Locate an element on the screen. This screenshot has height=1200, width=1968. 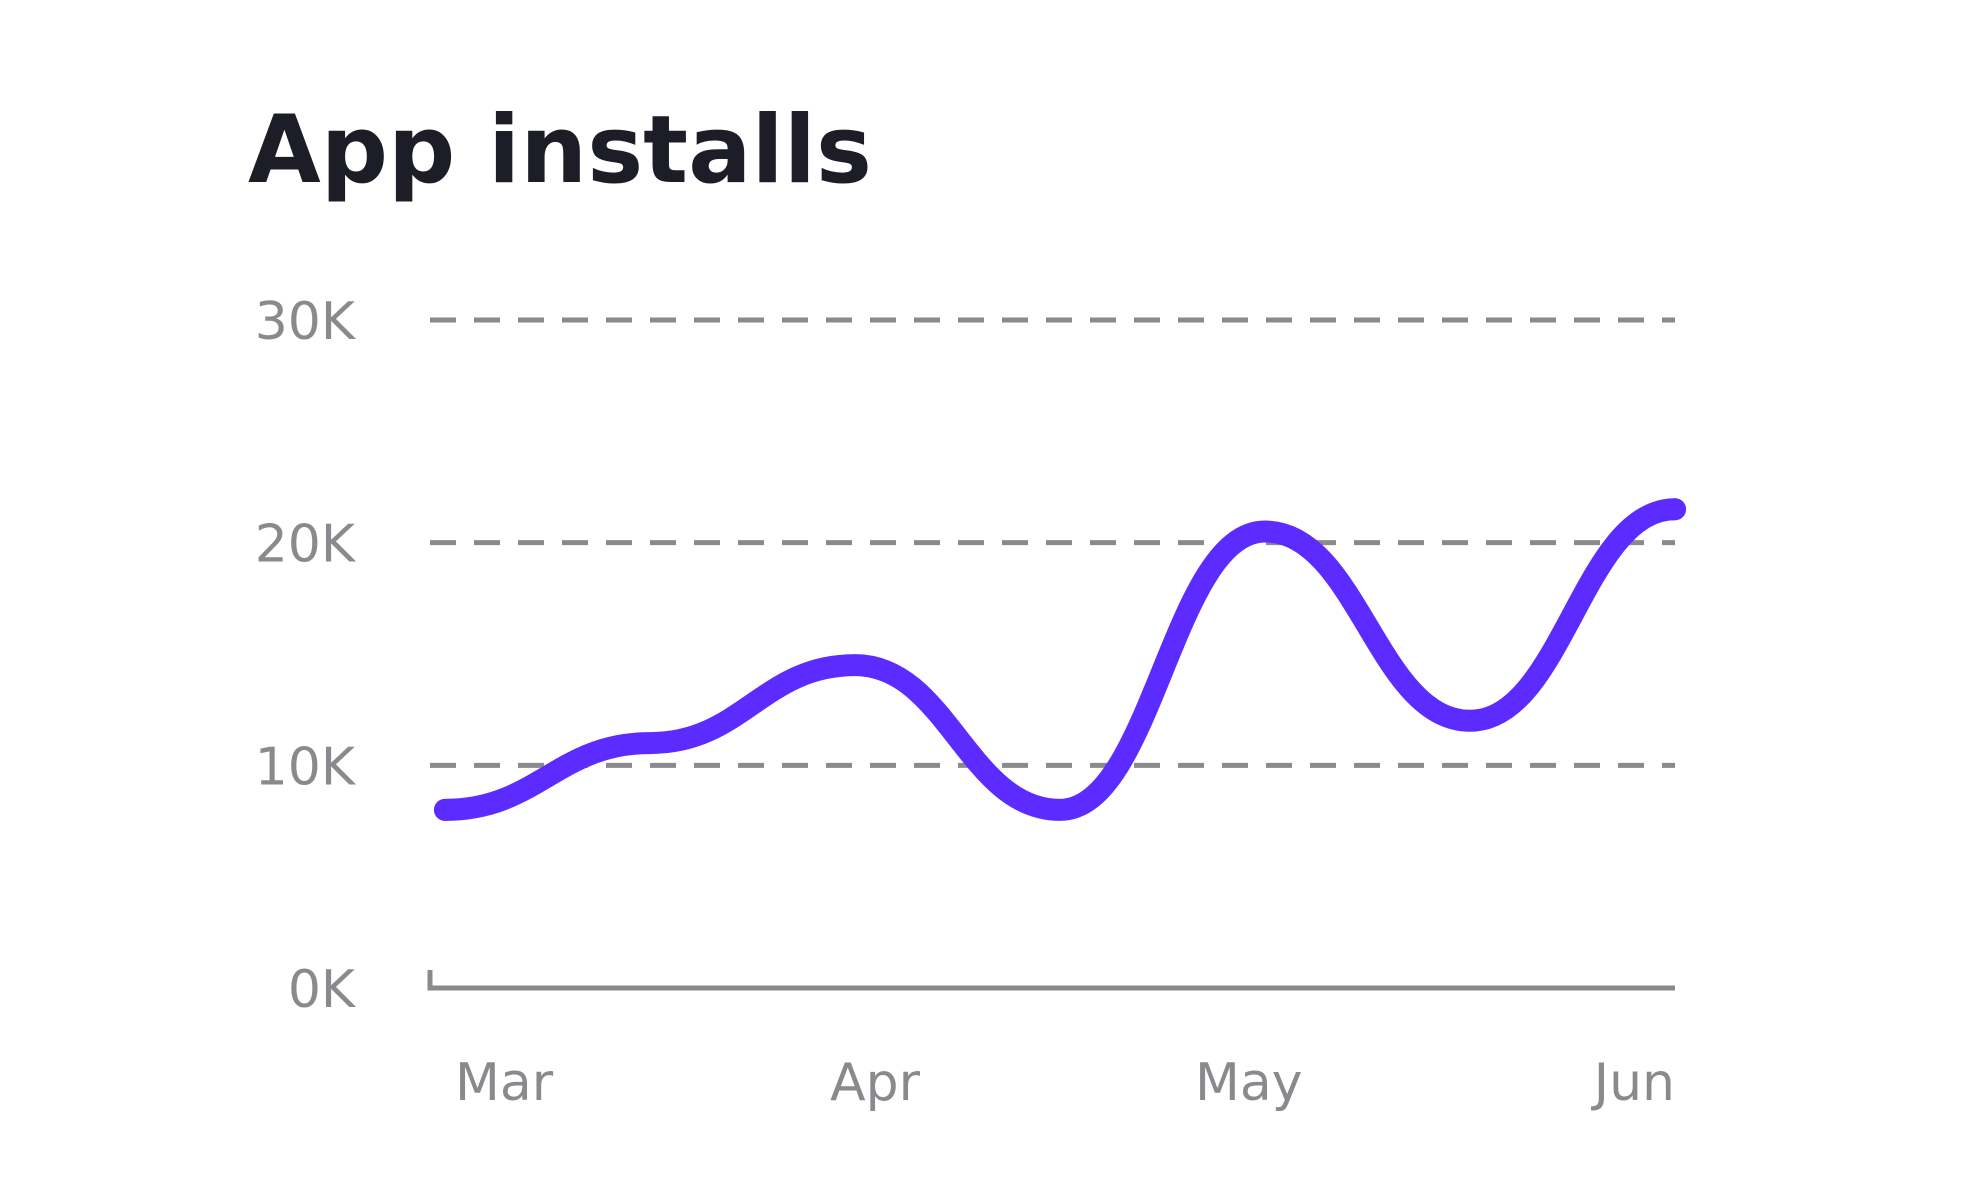
y-axis-tick-labels: 0K 10K 20K 30K is located at coordinates (306, 656).